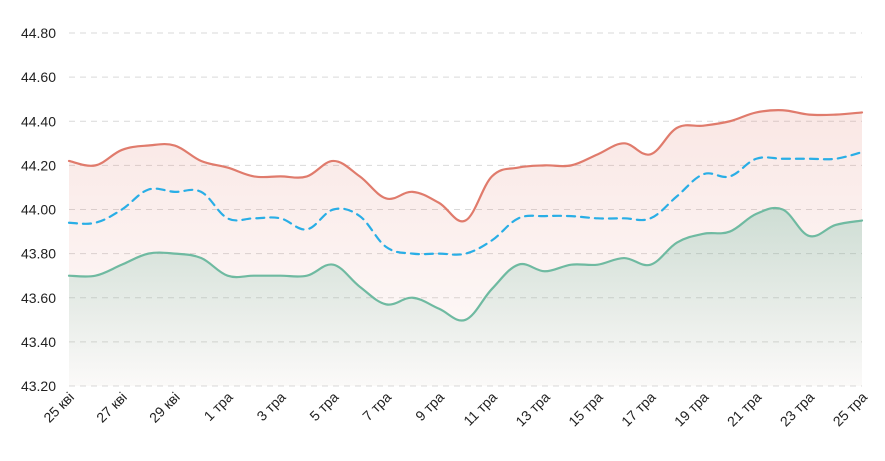 The height and width of the screenshot is (461, 885). What do you see at coordinates (638, 409) in the screenshot?
I see `x-tick-label: 17 тра` at bounding box center [638, 409].